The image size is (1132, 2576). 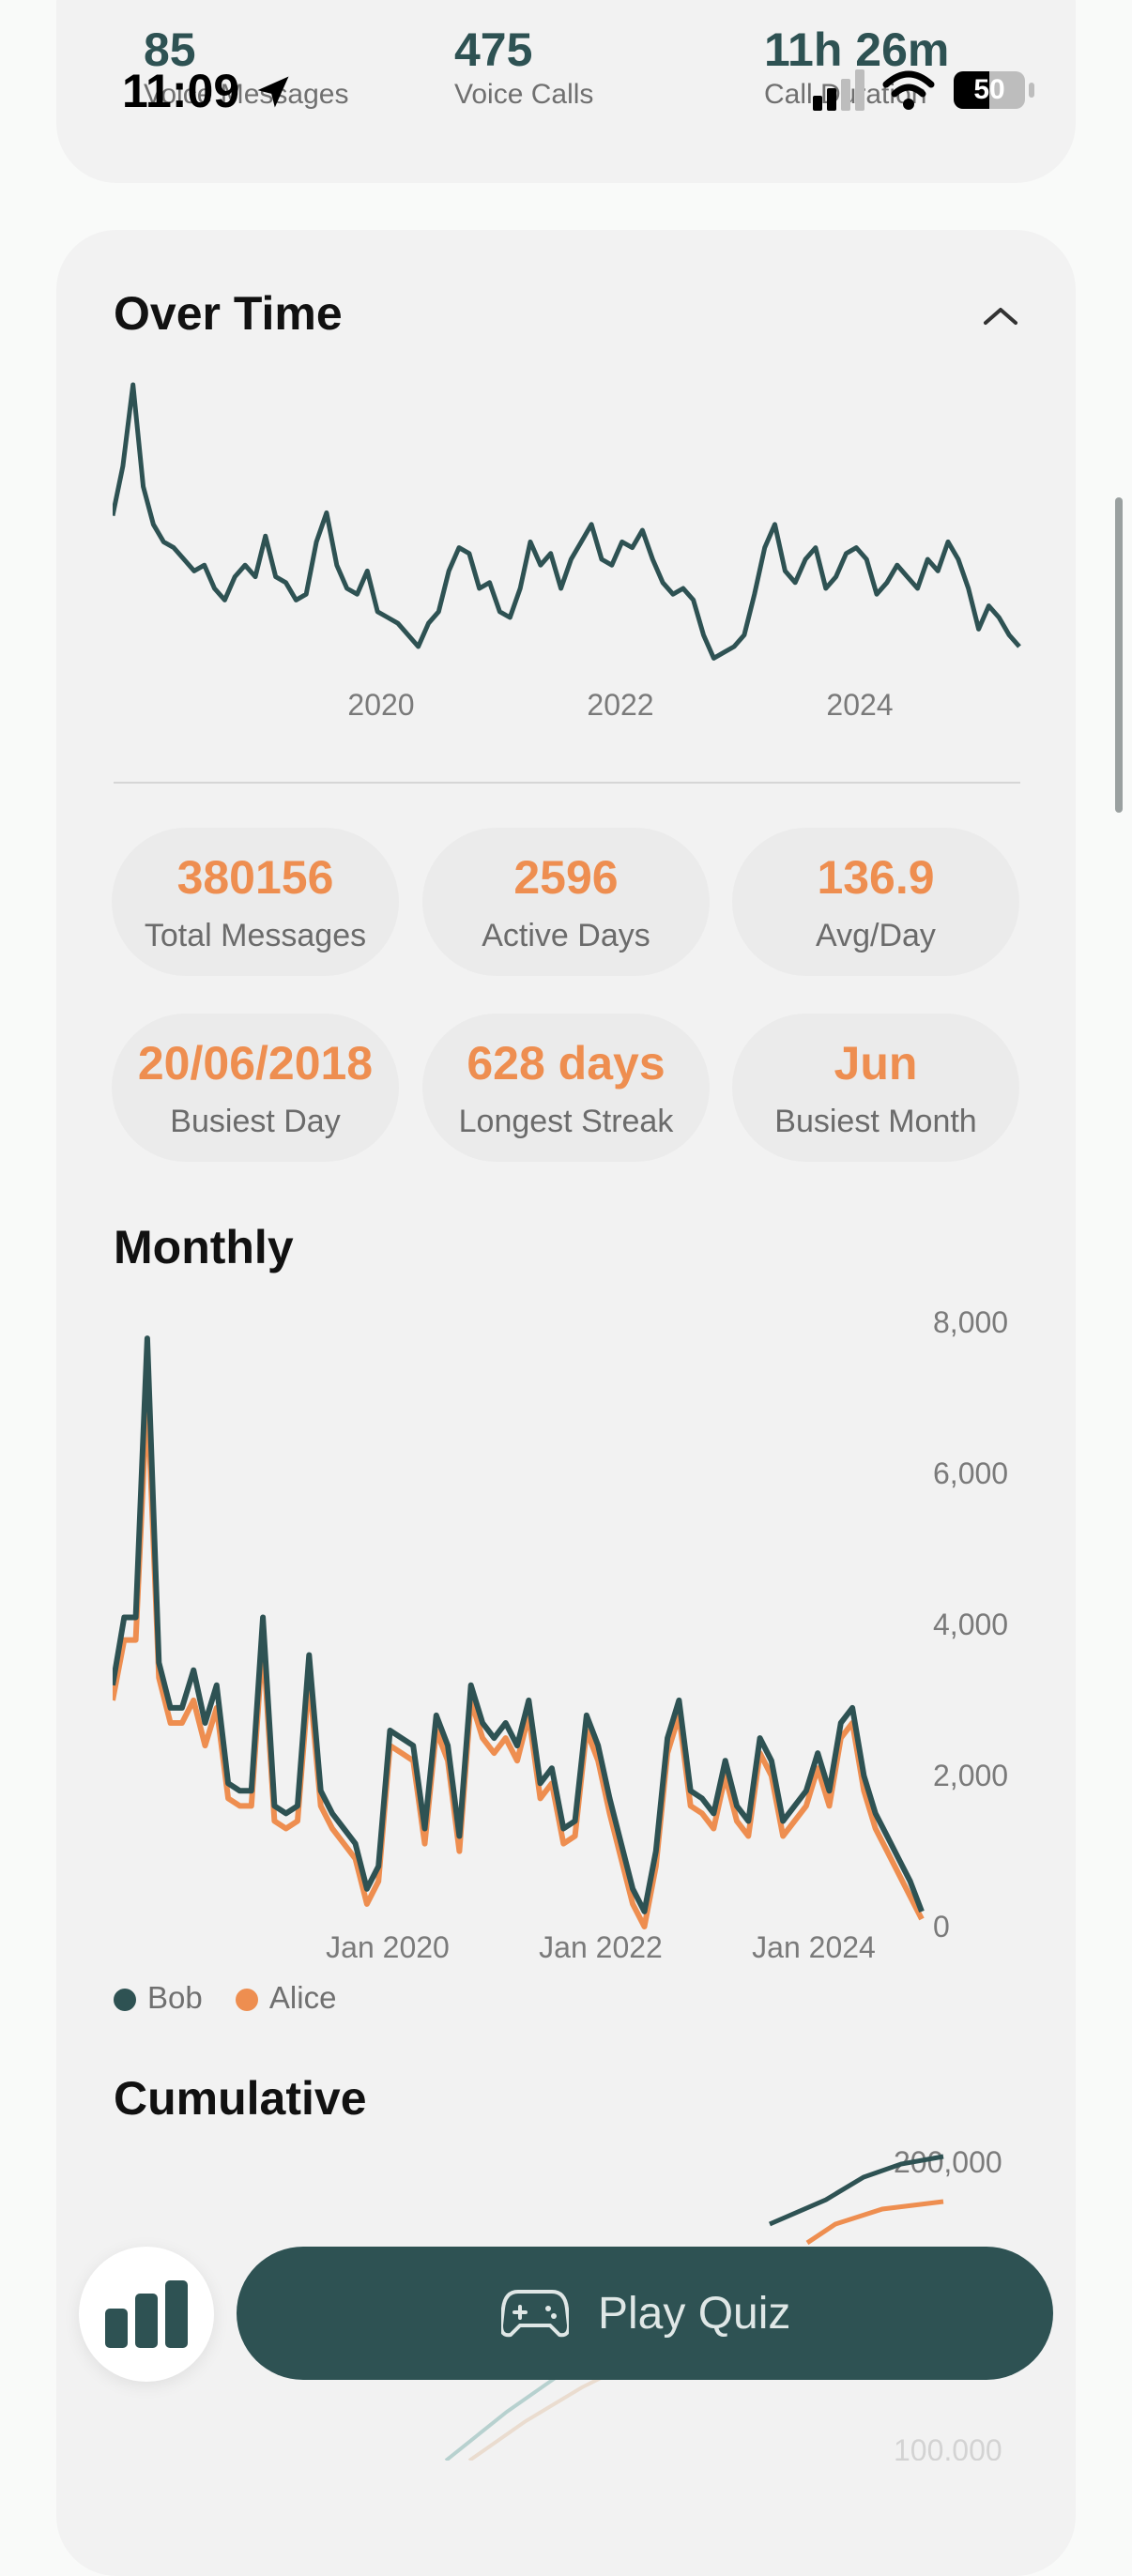 What do you see at coordinates (170, 49) in the screenshot?
I see `stat-value: 85` at bounding box center [170, 49].